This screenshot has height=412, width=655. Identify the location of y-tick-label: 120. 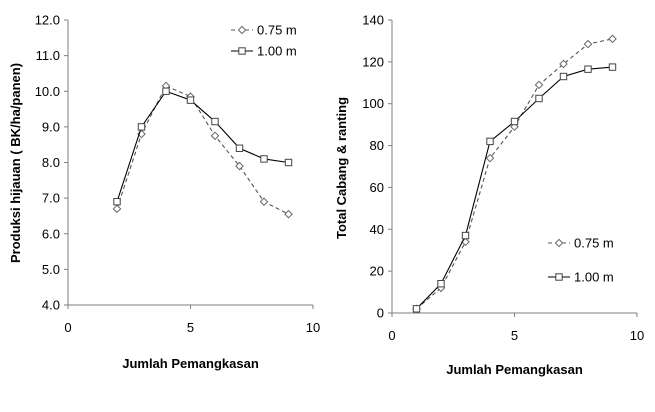
(373, 61).